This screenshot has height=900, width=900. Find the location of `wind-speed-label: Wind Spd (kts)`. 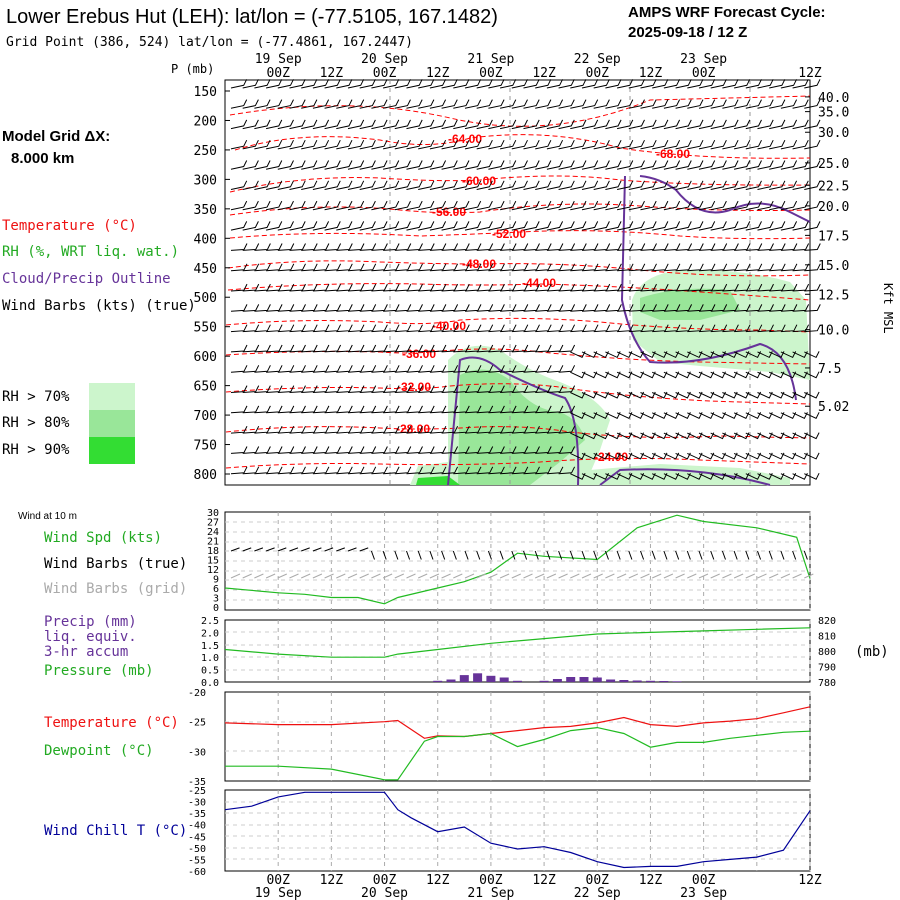

wind-speed-label: Wind Spd (kts) is located at coordinates (103, 538).